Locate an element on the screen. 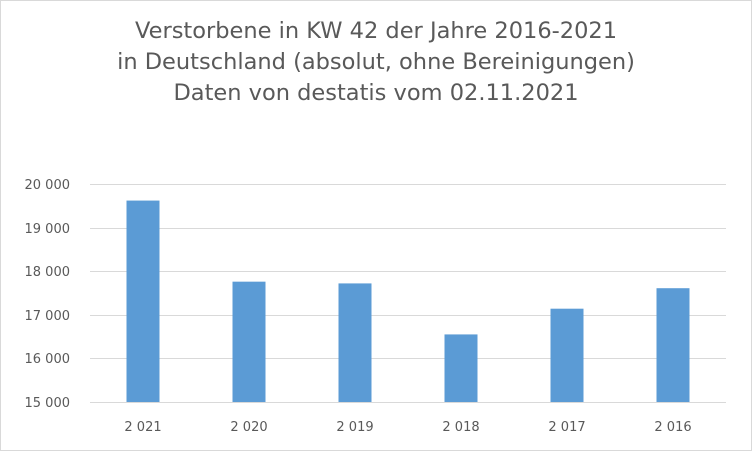 Image resolution: width=752 pixels, height=451 pixels. chart-title-line-1: Verstorbene in KW 42 der Jahre 2016-2021 is located at coordinates (376, 31).